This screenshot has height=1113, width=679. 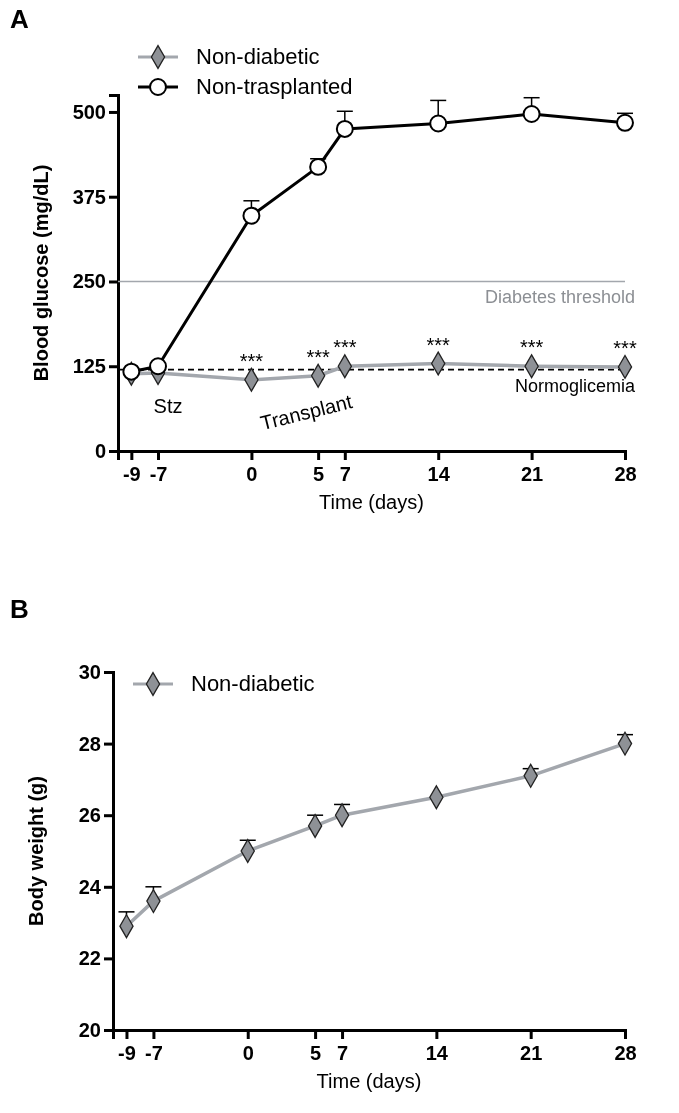 What do you see at coordinates (89, 196) in the screenshot?
I see `y-tick-label: 375` at bounding box center [89, 196].